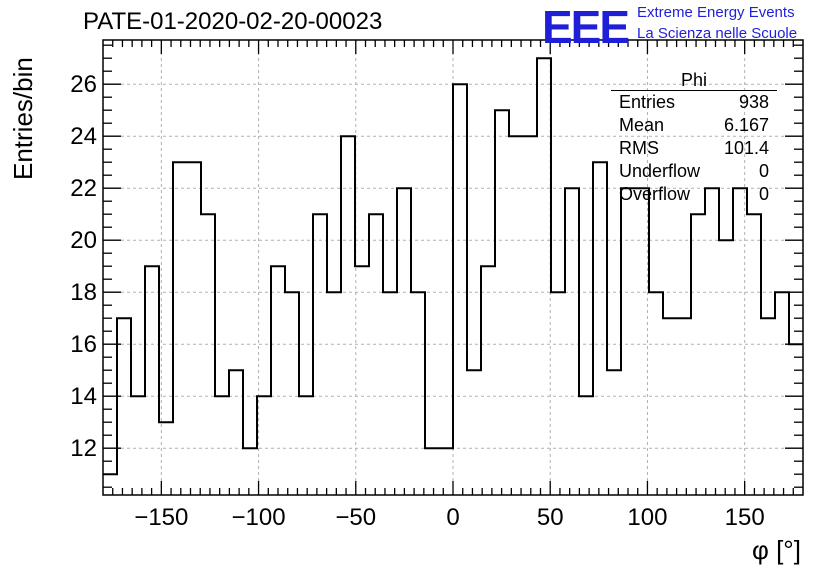 The width and height of the screenshot is (836, 572). What do you see at coordinates (746, 125) in the screenshot?
I see `stats-value: 6.167` at bounding box center [746, 125].